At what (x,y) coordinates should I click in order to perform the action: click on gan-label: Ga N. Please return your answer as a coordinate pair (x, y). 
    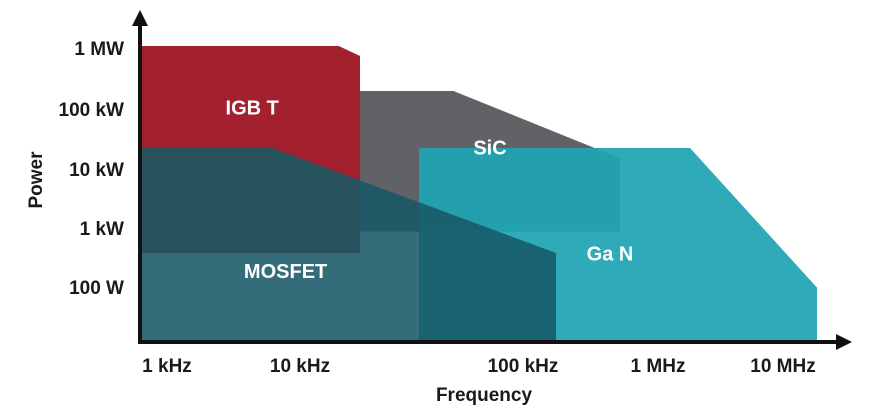
    Looking at the image, I should click on (610, 255).